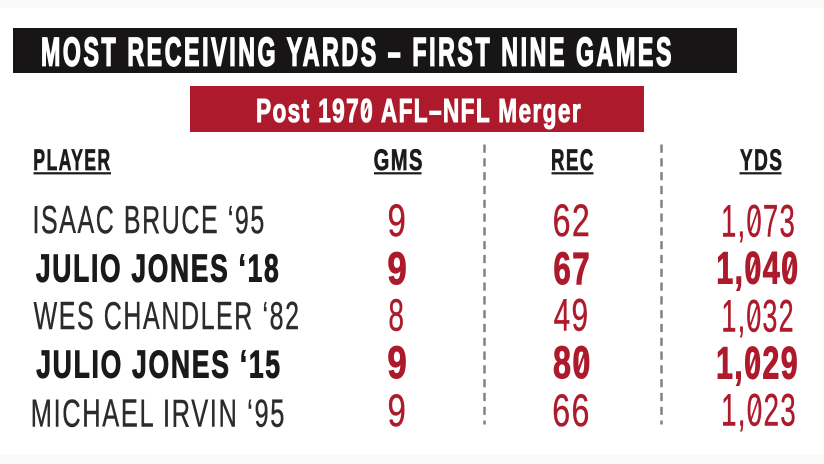 The image size is (824, 464). I want to click on svg-text: WES CHANDLER ‘82, so click(167, 316).